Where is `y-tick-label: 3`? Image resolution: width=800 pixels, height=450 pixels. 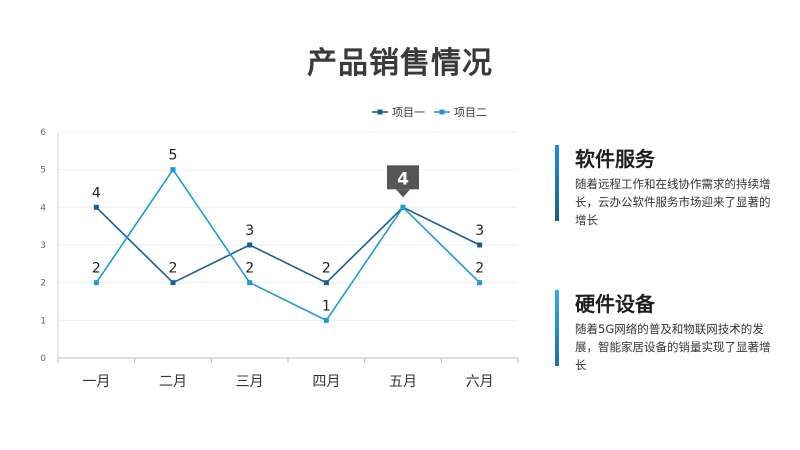 y-tick-label: 3 is located at coordinates (43, 246).